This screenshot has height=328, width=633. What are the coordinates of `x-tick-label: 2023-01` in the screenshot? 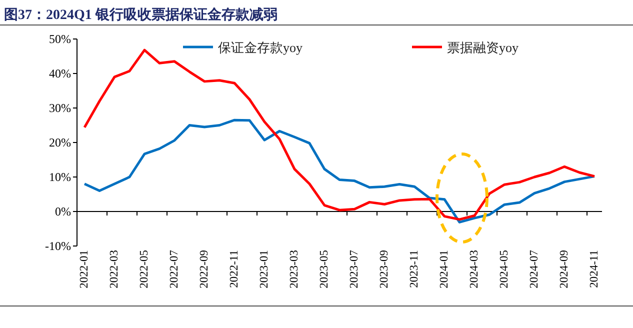 It's located at (264, 269).